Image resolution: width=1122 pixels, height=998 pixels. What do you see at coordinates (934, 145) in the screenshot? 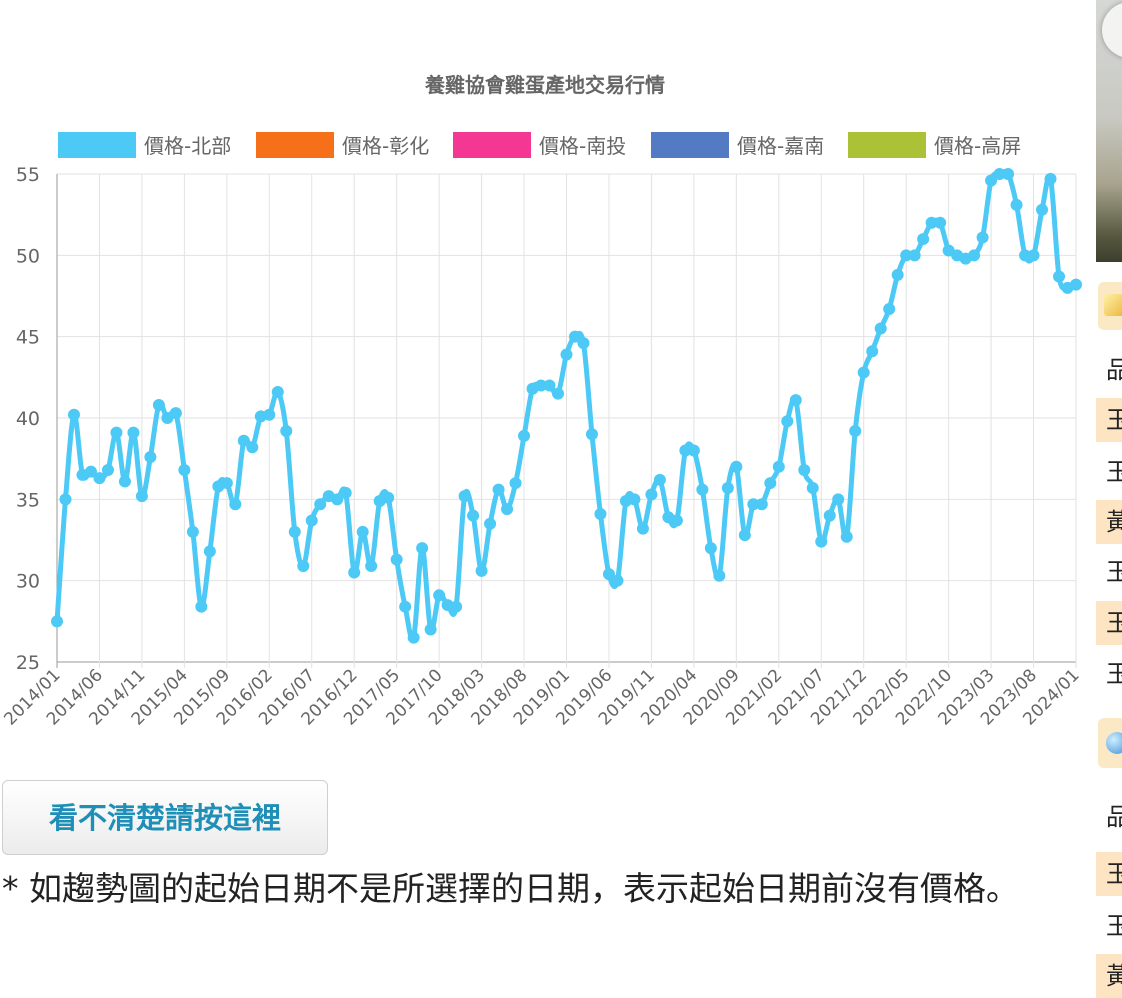
I see `legend-item: 價格-高屏` at bounding box center [934, 145].